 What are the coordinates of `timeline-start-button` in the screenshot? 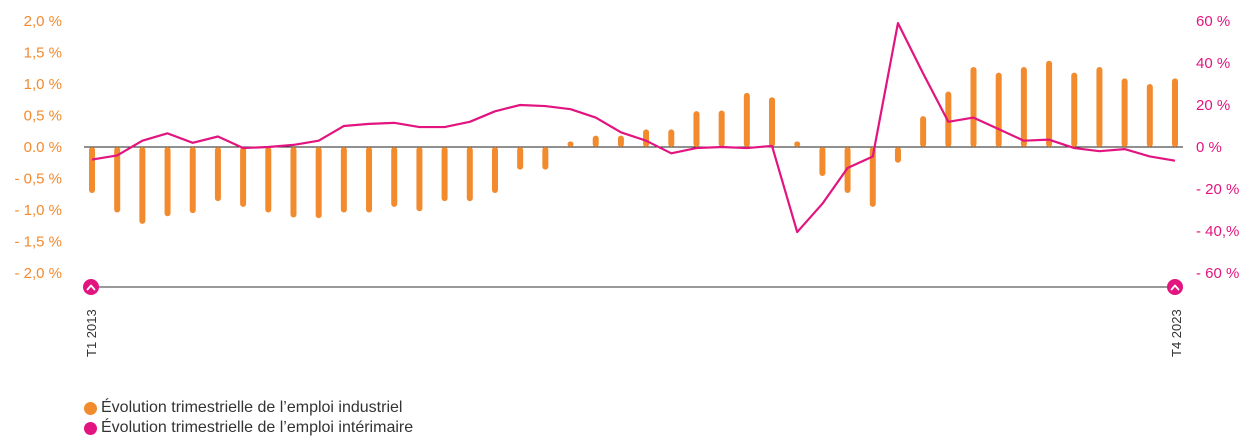 It's located at (91, 287).